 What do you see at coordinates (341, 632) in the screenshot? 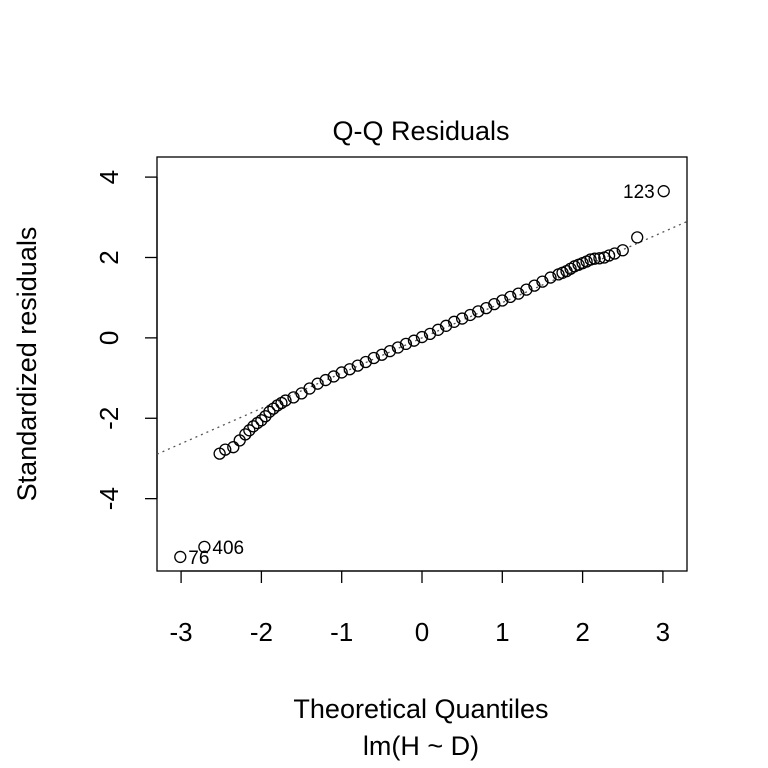
I see `x-tick-label: -1` at bounding box center [341, 632].